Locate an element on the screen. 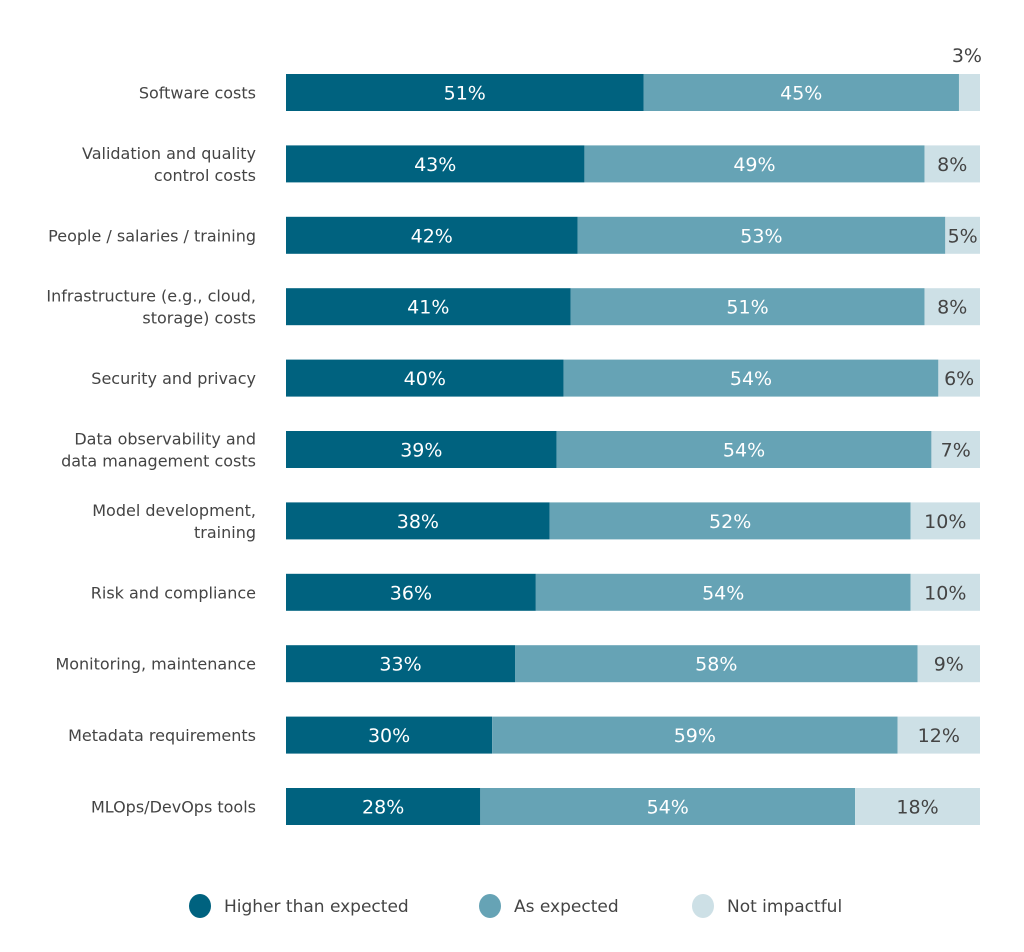  data-label: 41% is located at coordinates (428, 308).